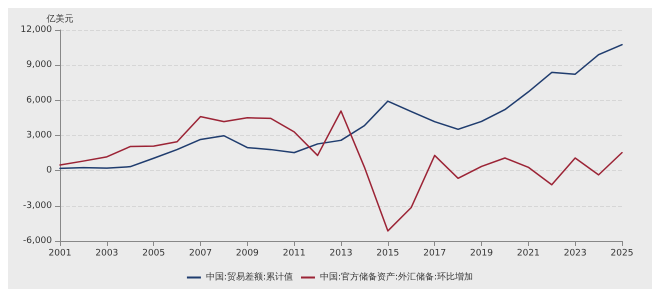  Describe the element at coordinates (37, 205) in the screenshot. I see `y-tick-label: -3,000` at that location.